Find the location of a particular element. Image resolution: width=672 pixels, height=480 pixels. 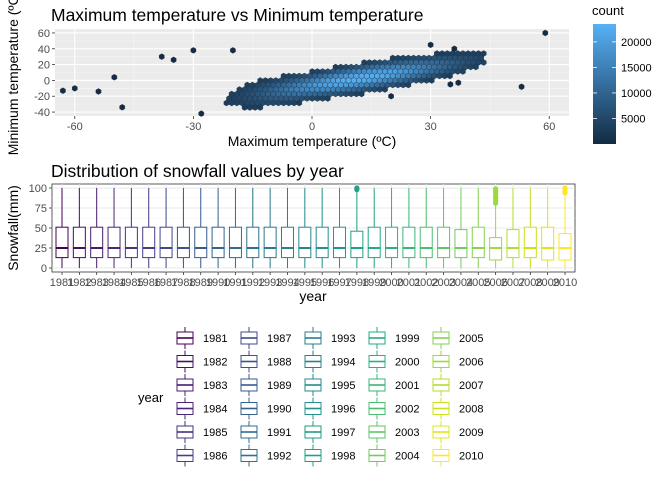

y-tick-label: 100 is located at coordinates (38, 189).